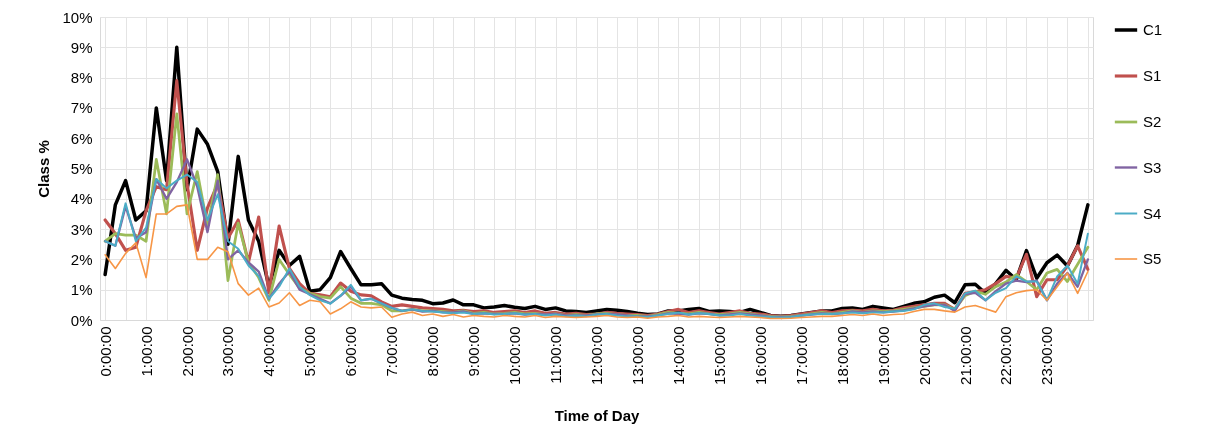 Image resolution: width=1220 pixels, height=448 pixels. I want to click on x-tick-label: 5:00:00, so click(310, 351).